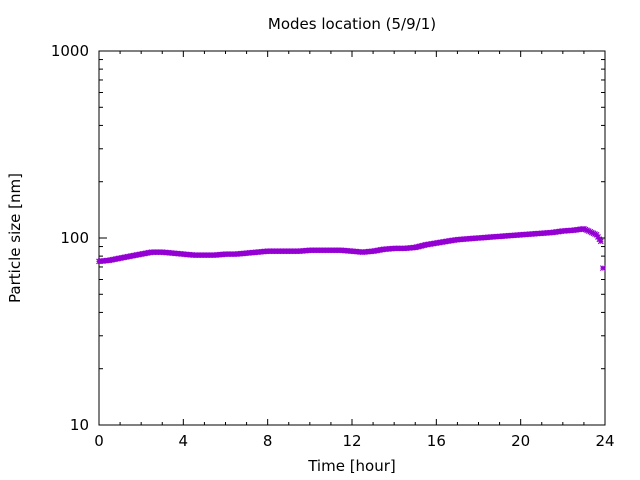  Describe the element at coordinates (268, 441) in the screenshot. I see `x-tick-label: 8` at that location.